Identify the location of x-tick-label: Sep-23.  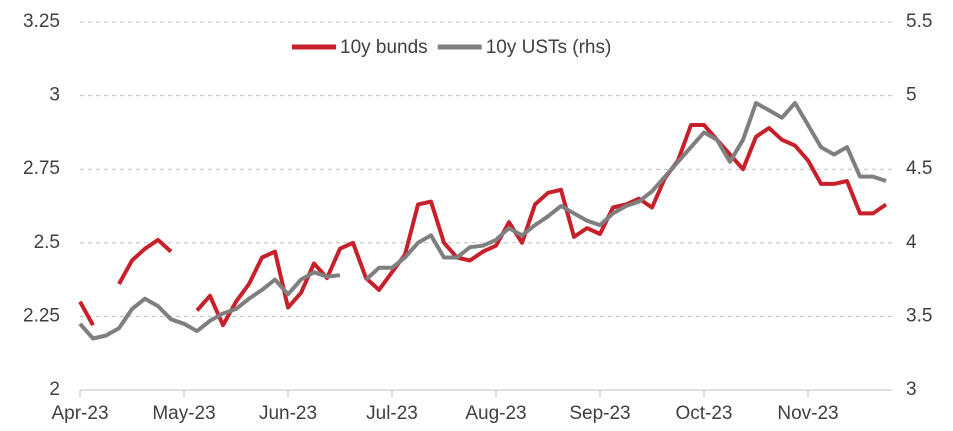
(599, 413).